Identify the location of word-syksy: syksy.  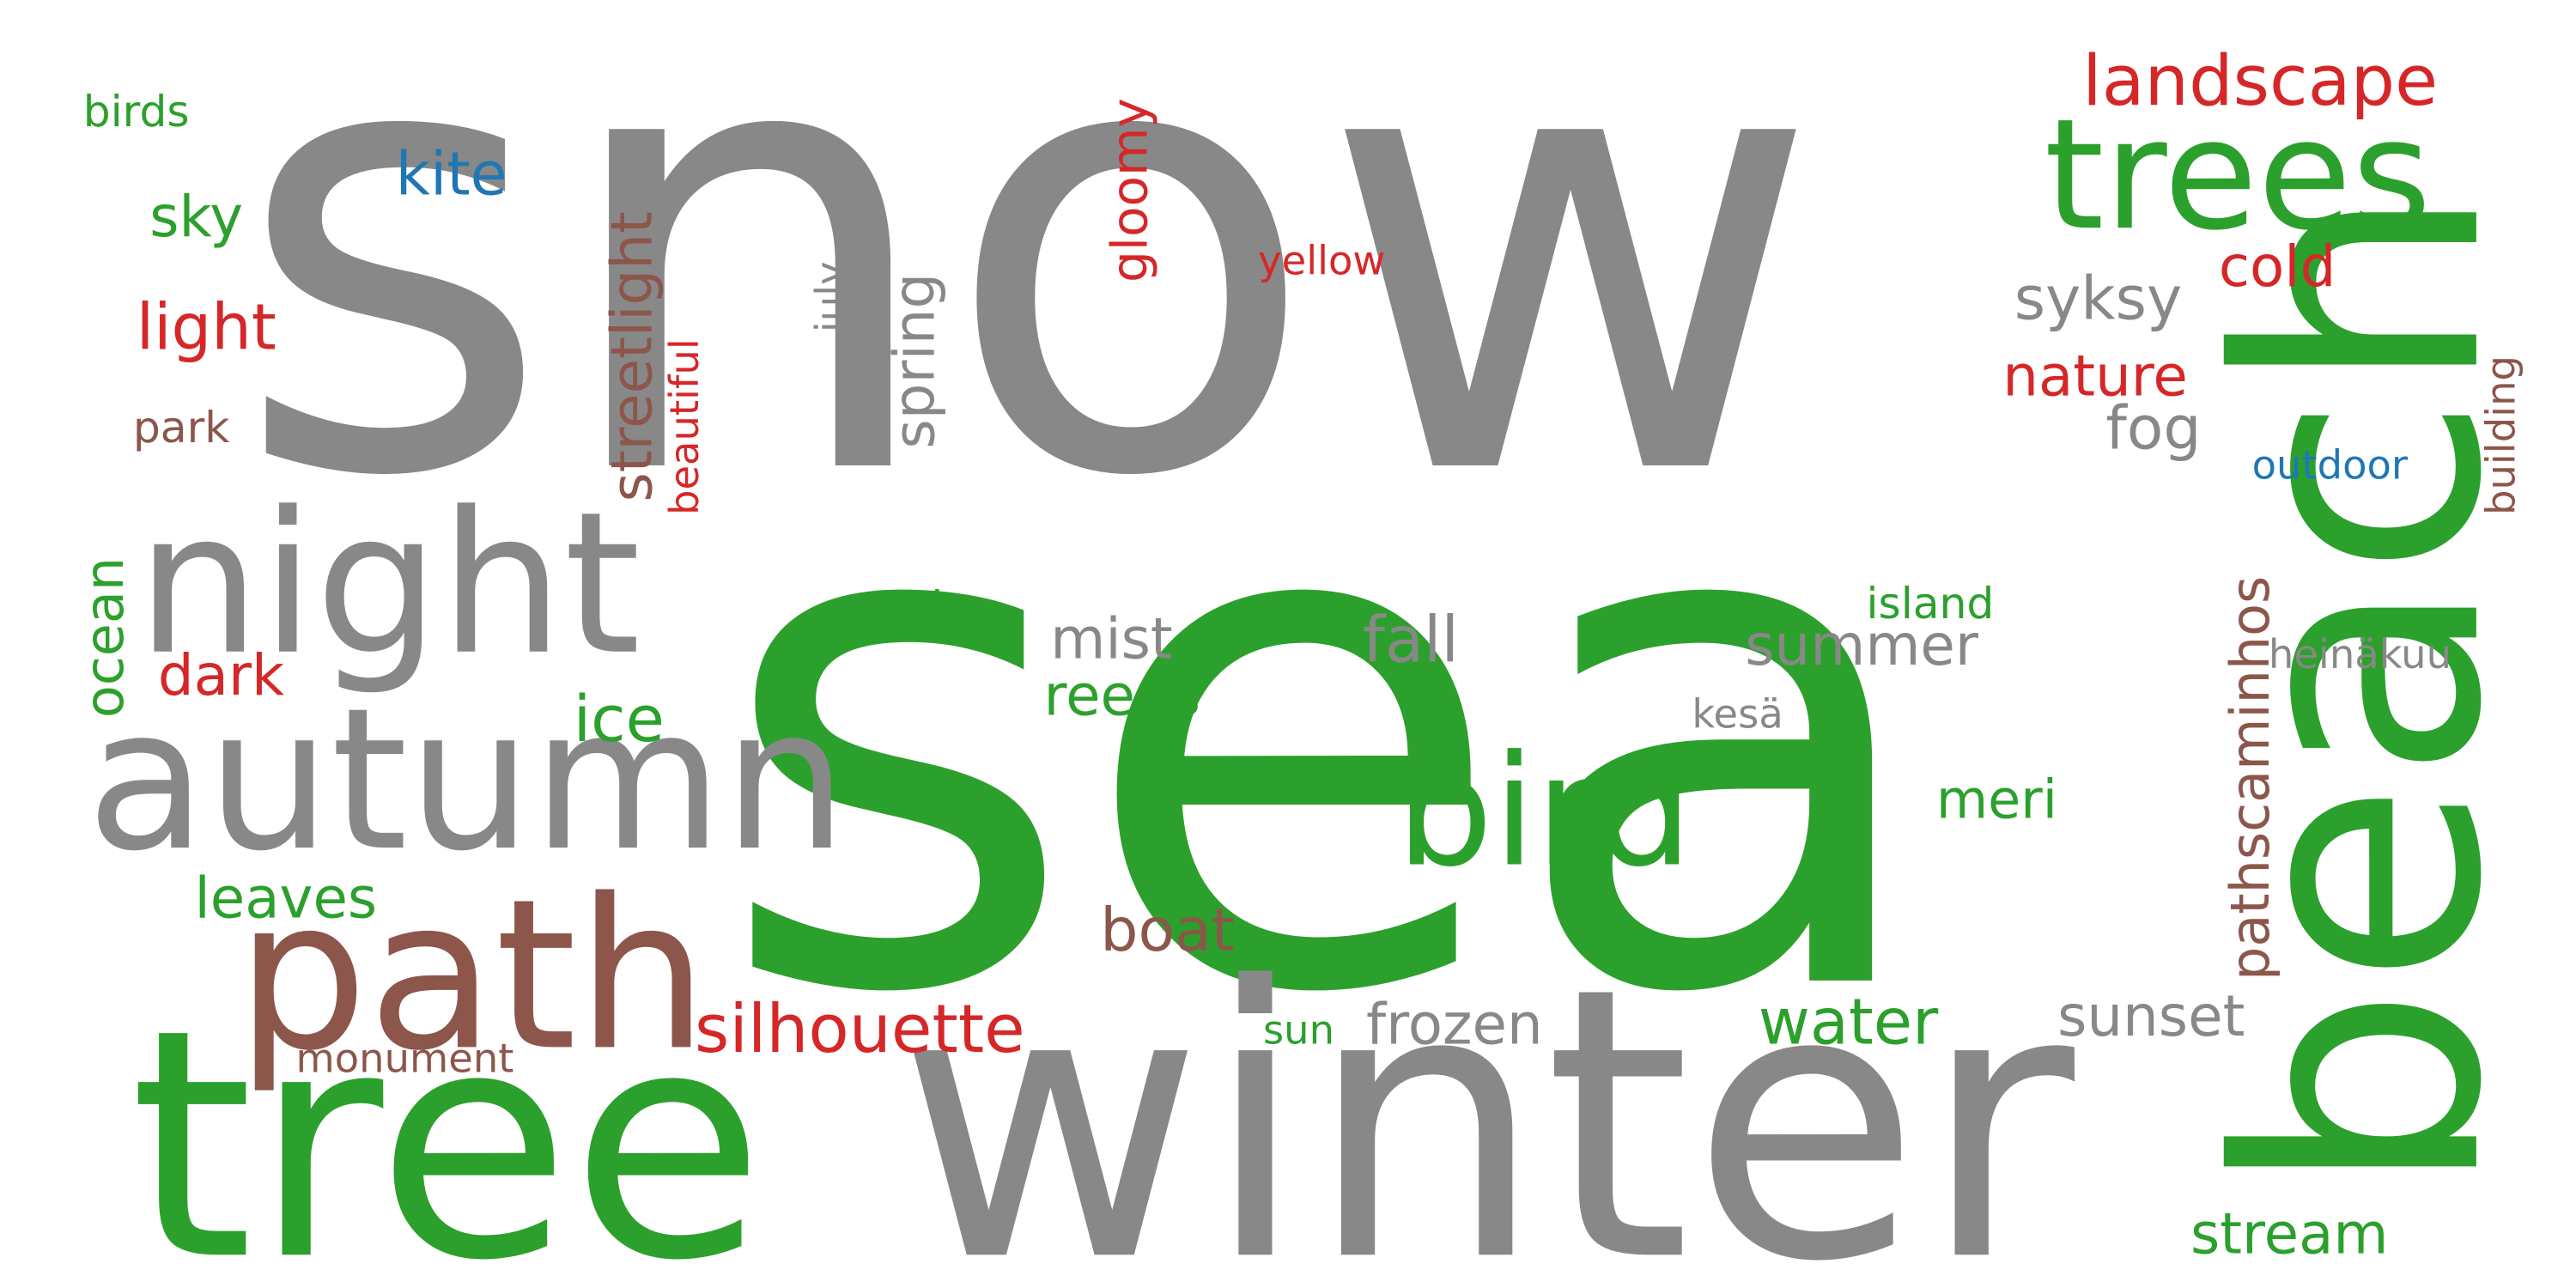
(2098, 299).